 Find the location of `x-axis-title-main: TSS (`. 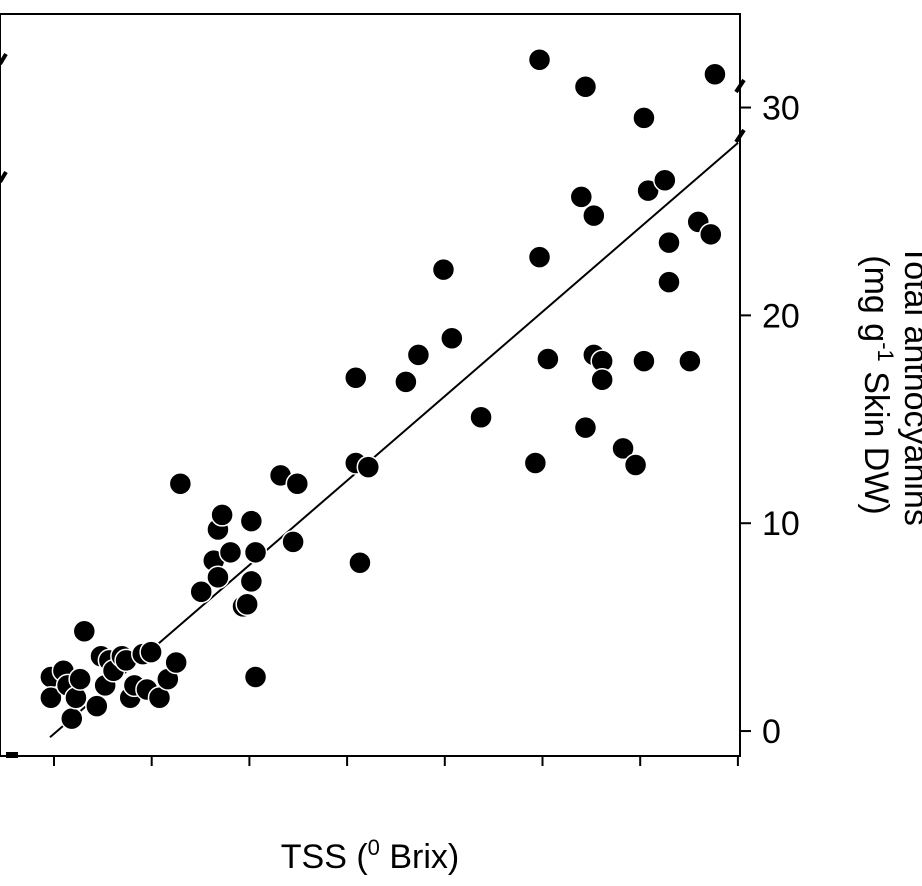

x-axis-title-main: TSS ( is located at coordinates (325, 857).